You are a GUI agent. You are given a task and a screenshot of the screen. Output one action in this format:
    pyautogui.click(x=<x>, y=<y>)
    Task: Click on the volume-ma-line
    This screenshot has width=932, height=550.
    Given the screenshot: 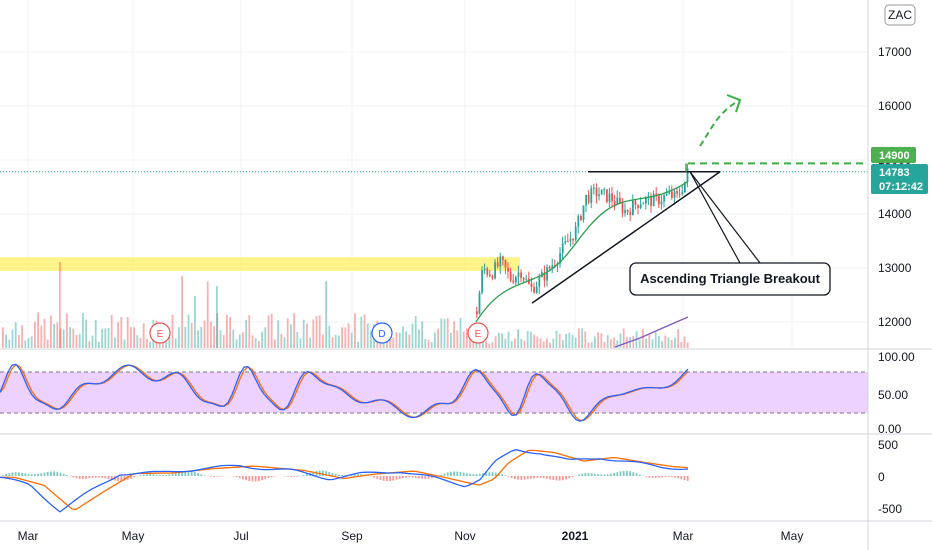 What is the action you would take?
    pyautogui.click(x=651, y=332)
    